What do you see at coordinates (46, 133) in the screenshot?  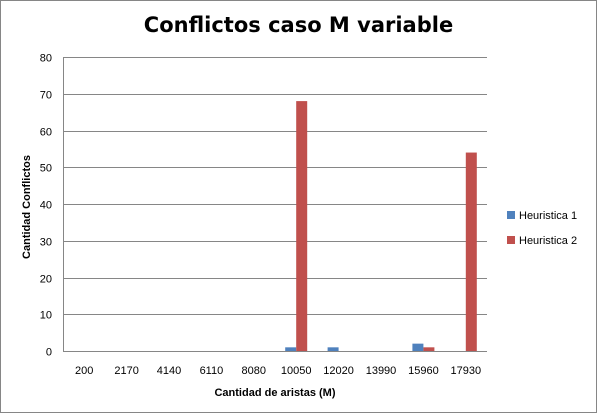 I see `y-tick-label: 60` at bounding box center [46, 133].